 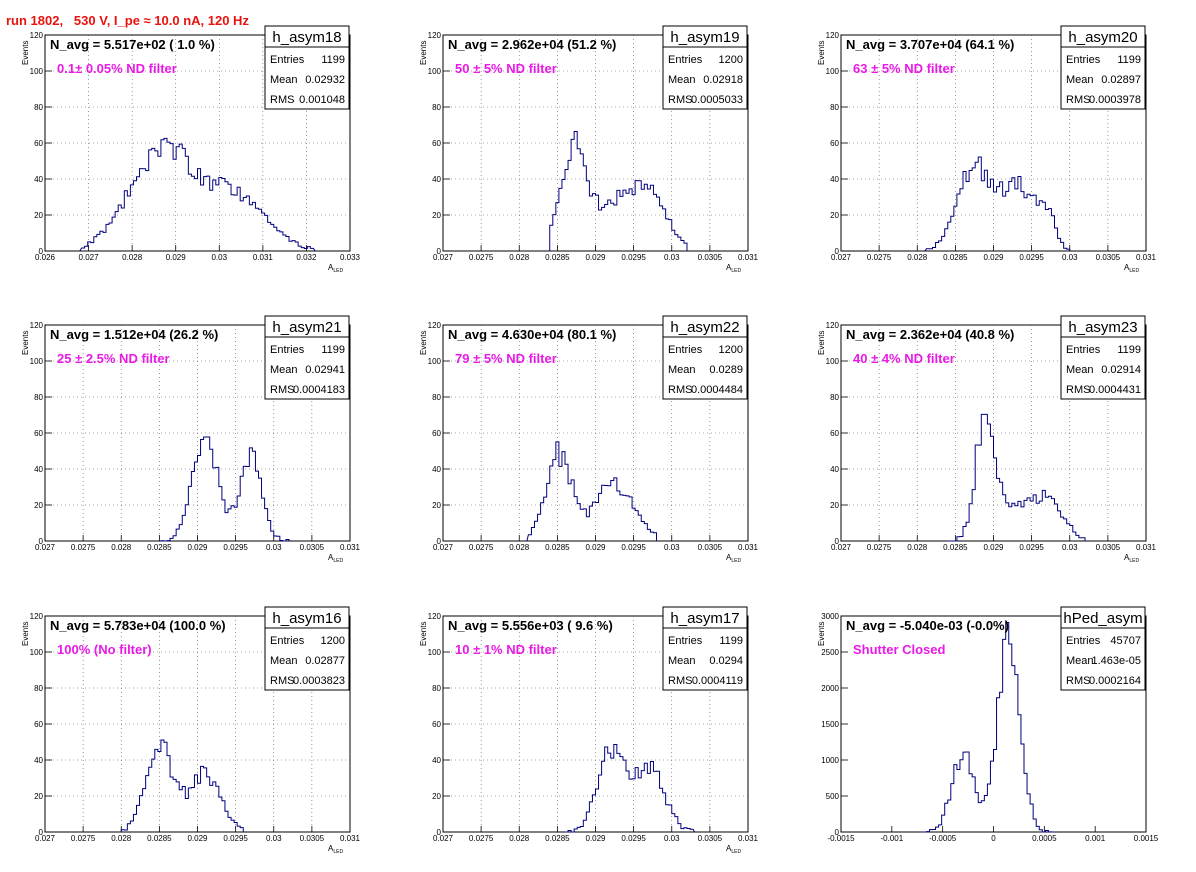 What do you see at coordinates (834, 179) in the screenshot?
I see `y-tick-label: 40` at bounding box center [834, 179].